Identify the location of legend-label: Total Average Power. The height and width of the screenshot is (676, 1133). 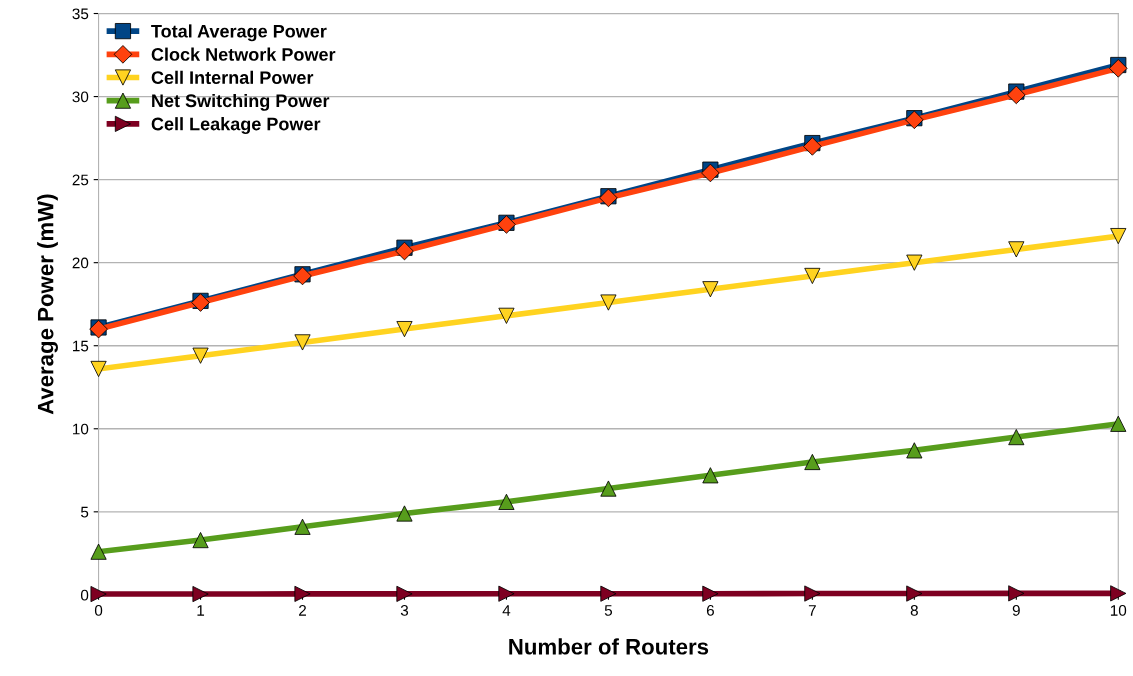
(239, 33).